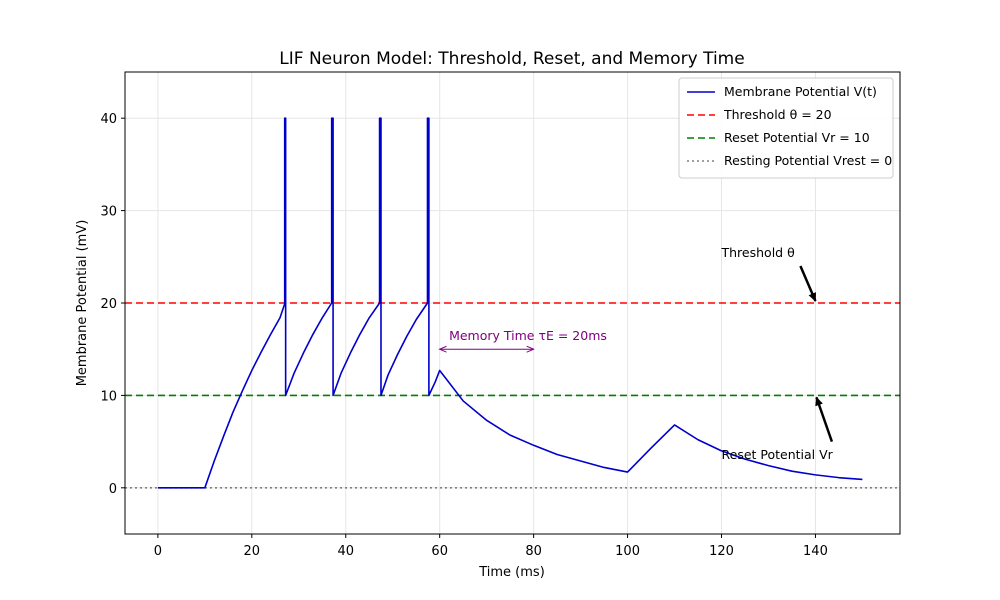  Describe the element at coordinates (108, 396) in the screenshot. I see `y-tick-label: 10` at that location.